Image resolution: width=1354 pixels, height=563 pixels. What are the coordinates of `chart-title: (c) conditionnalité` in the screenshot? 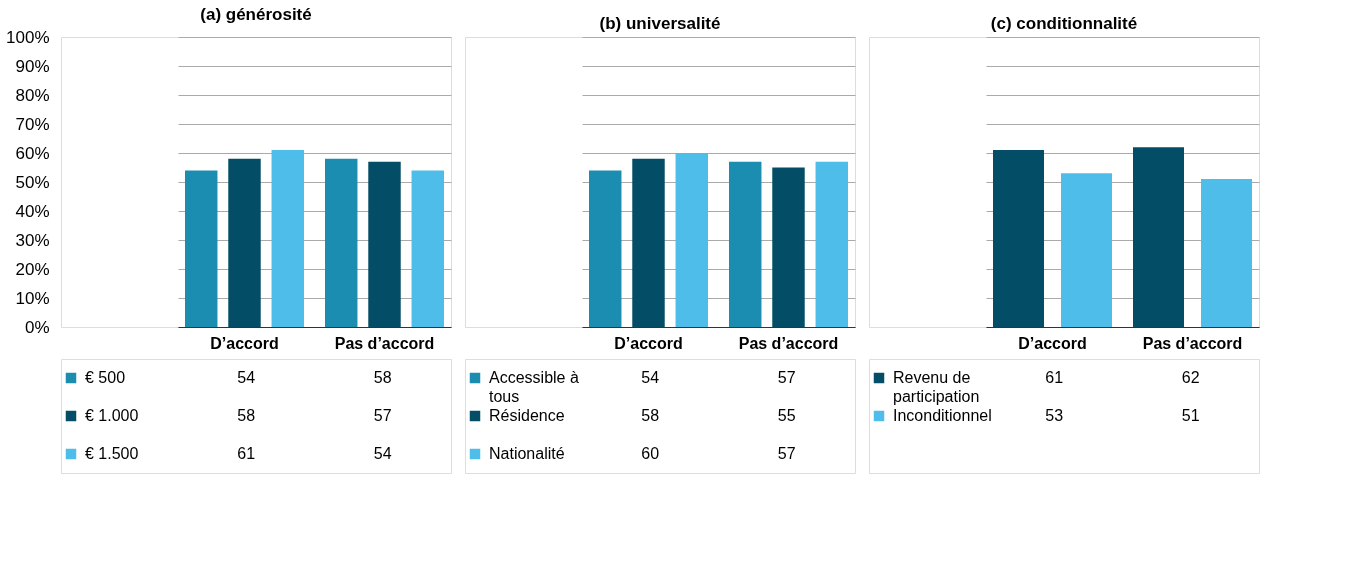 It's located at (1064, 23).